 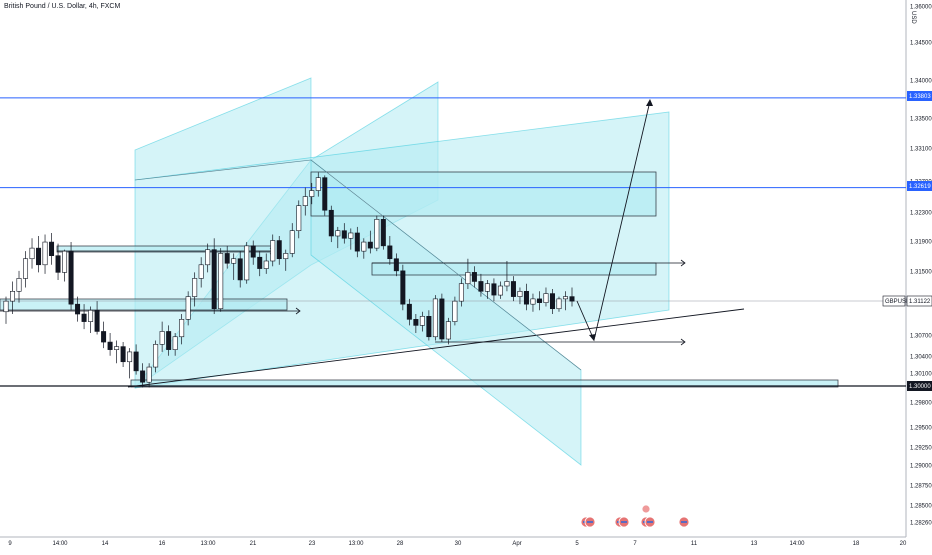 What do you see at coordinates (921, 449) in the screenshot?
I see `price-tick-label: 1.29250` at bounding box center [921, 449].